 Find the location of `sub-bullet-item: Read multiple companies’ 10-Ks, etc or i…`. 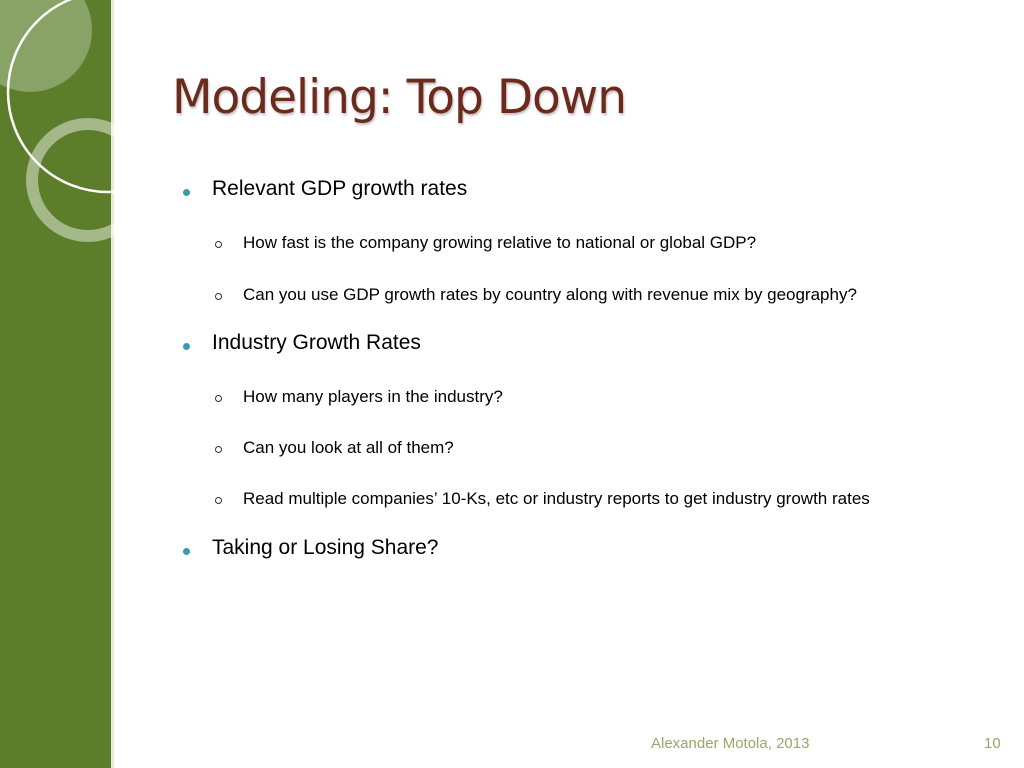

sub-bullet-item: Read multiple companies’ 10-Ks, etc or i… is located at coordinates (556, 498).